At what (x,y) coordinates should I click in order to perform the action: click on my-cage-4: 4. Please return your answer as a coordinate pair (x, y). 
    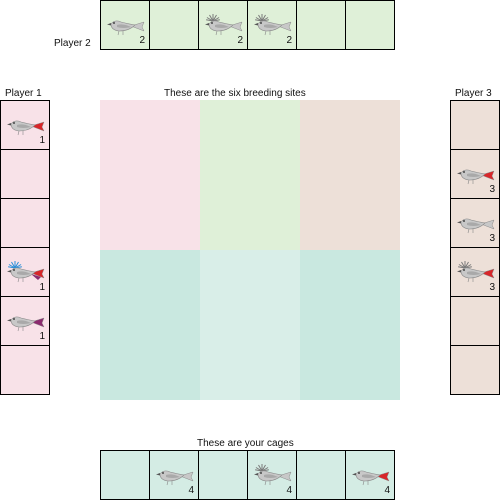
    Looking at the image, I should click on (272, 475).